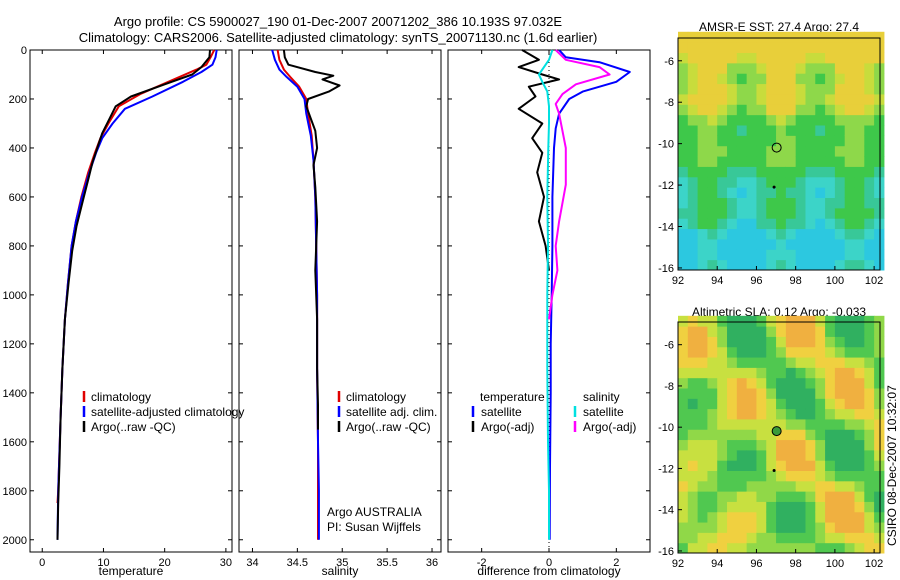 The width and height of the screenshot is (900, 580). What do you see at coordinates (391, 412) in the screenshot?
I see `legend-label-salinity: satellite adj. clim.` at bounding box center [391, 412].